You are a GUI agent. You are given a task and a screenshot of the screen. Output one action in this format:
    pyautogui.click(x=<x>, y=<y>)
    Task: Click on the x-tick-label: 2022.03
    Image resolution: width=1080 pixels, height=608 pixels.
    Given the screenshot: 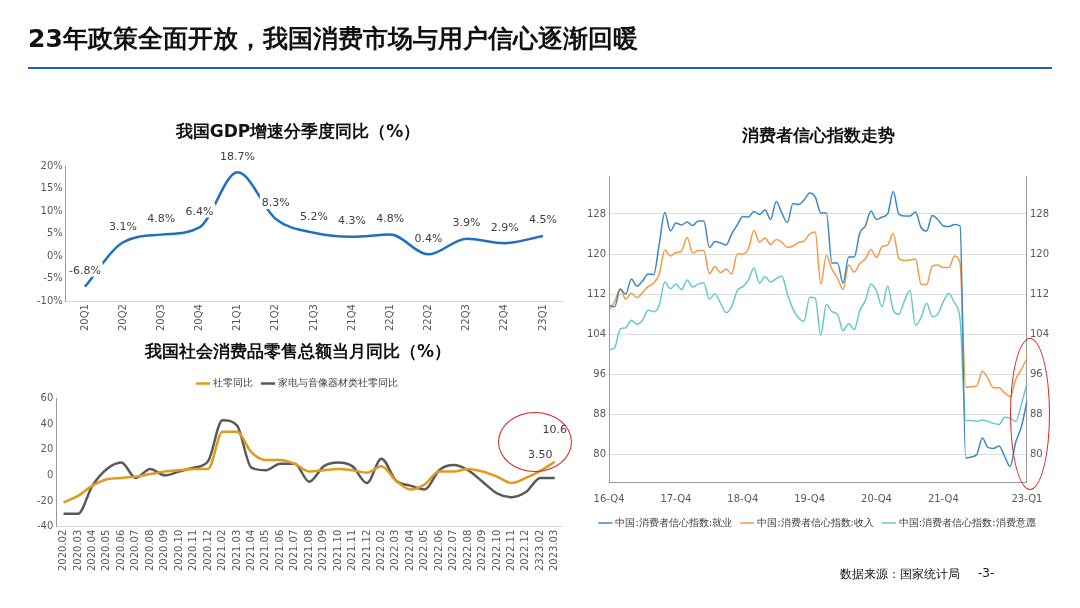 What is the action you would take?
    pyautogui.click(x=395, y=550)
    